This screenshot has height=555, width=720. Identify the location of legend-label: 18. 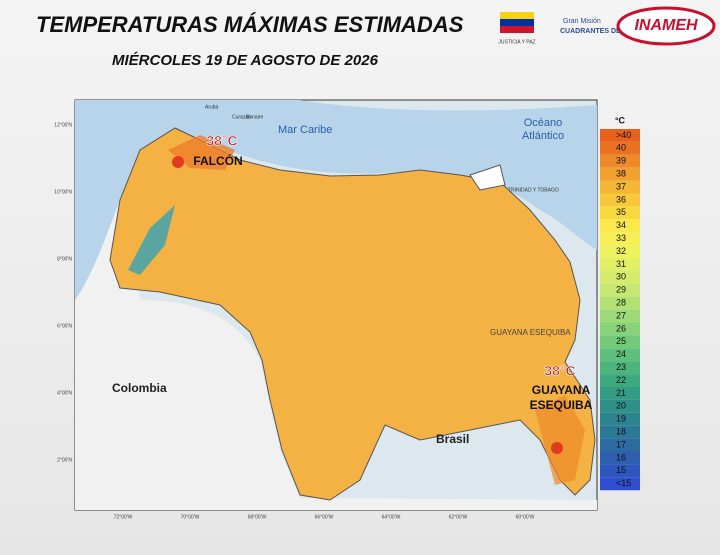
(621, 432).